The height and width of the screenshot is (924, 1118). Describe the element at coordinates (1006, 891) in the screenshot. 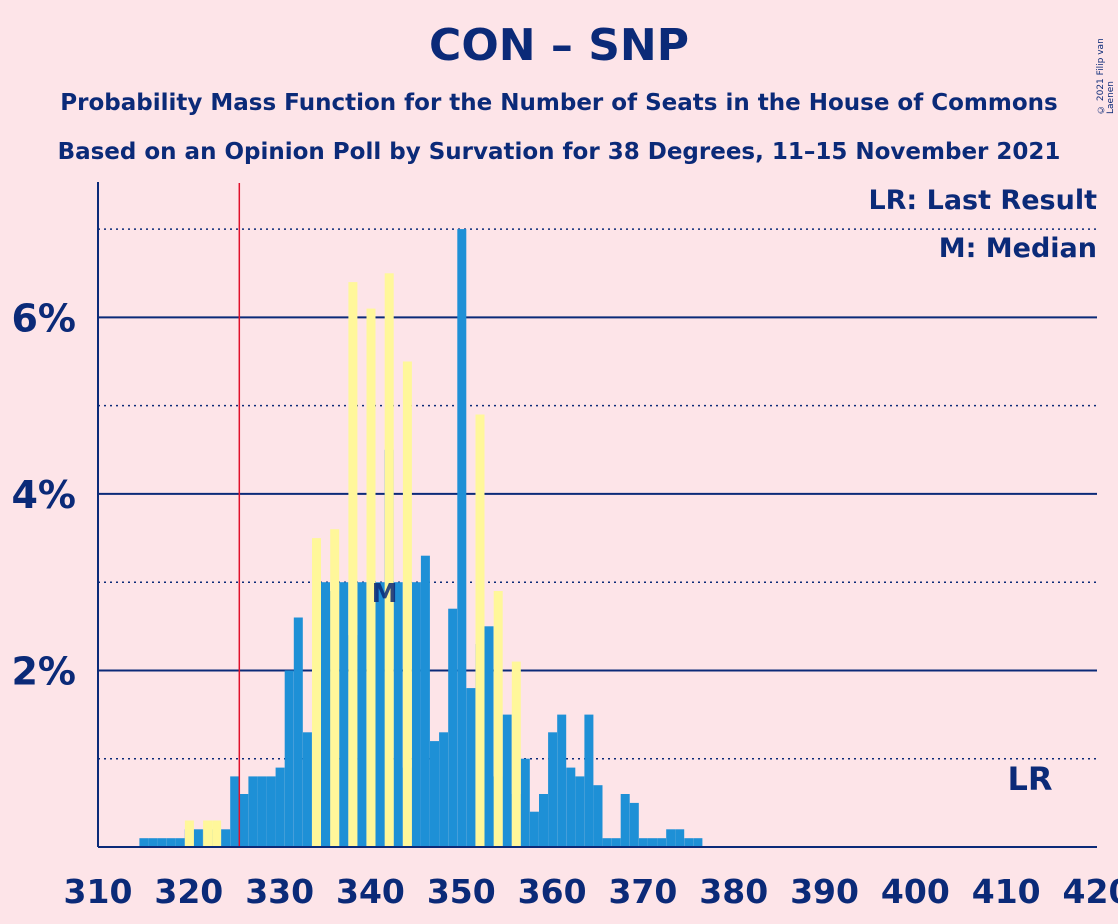

I see `x-tick-label: 410` at that location.